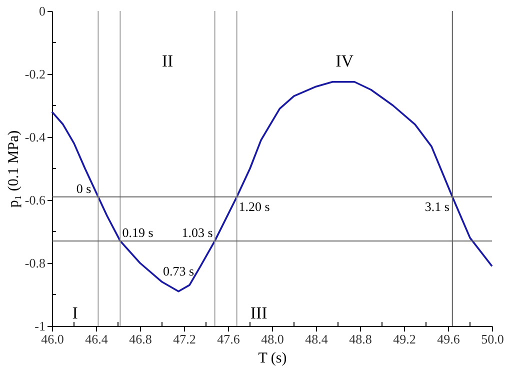  What do you see at coordinates (40, 326) in the screenshot?
I see `y-tick-label: -1` at bounding box center [40, 326].